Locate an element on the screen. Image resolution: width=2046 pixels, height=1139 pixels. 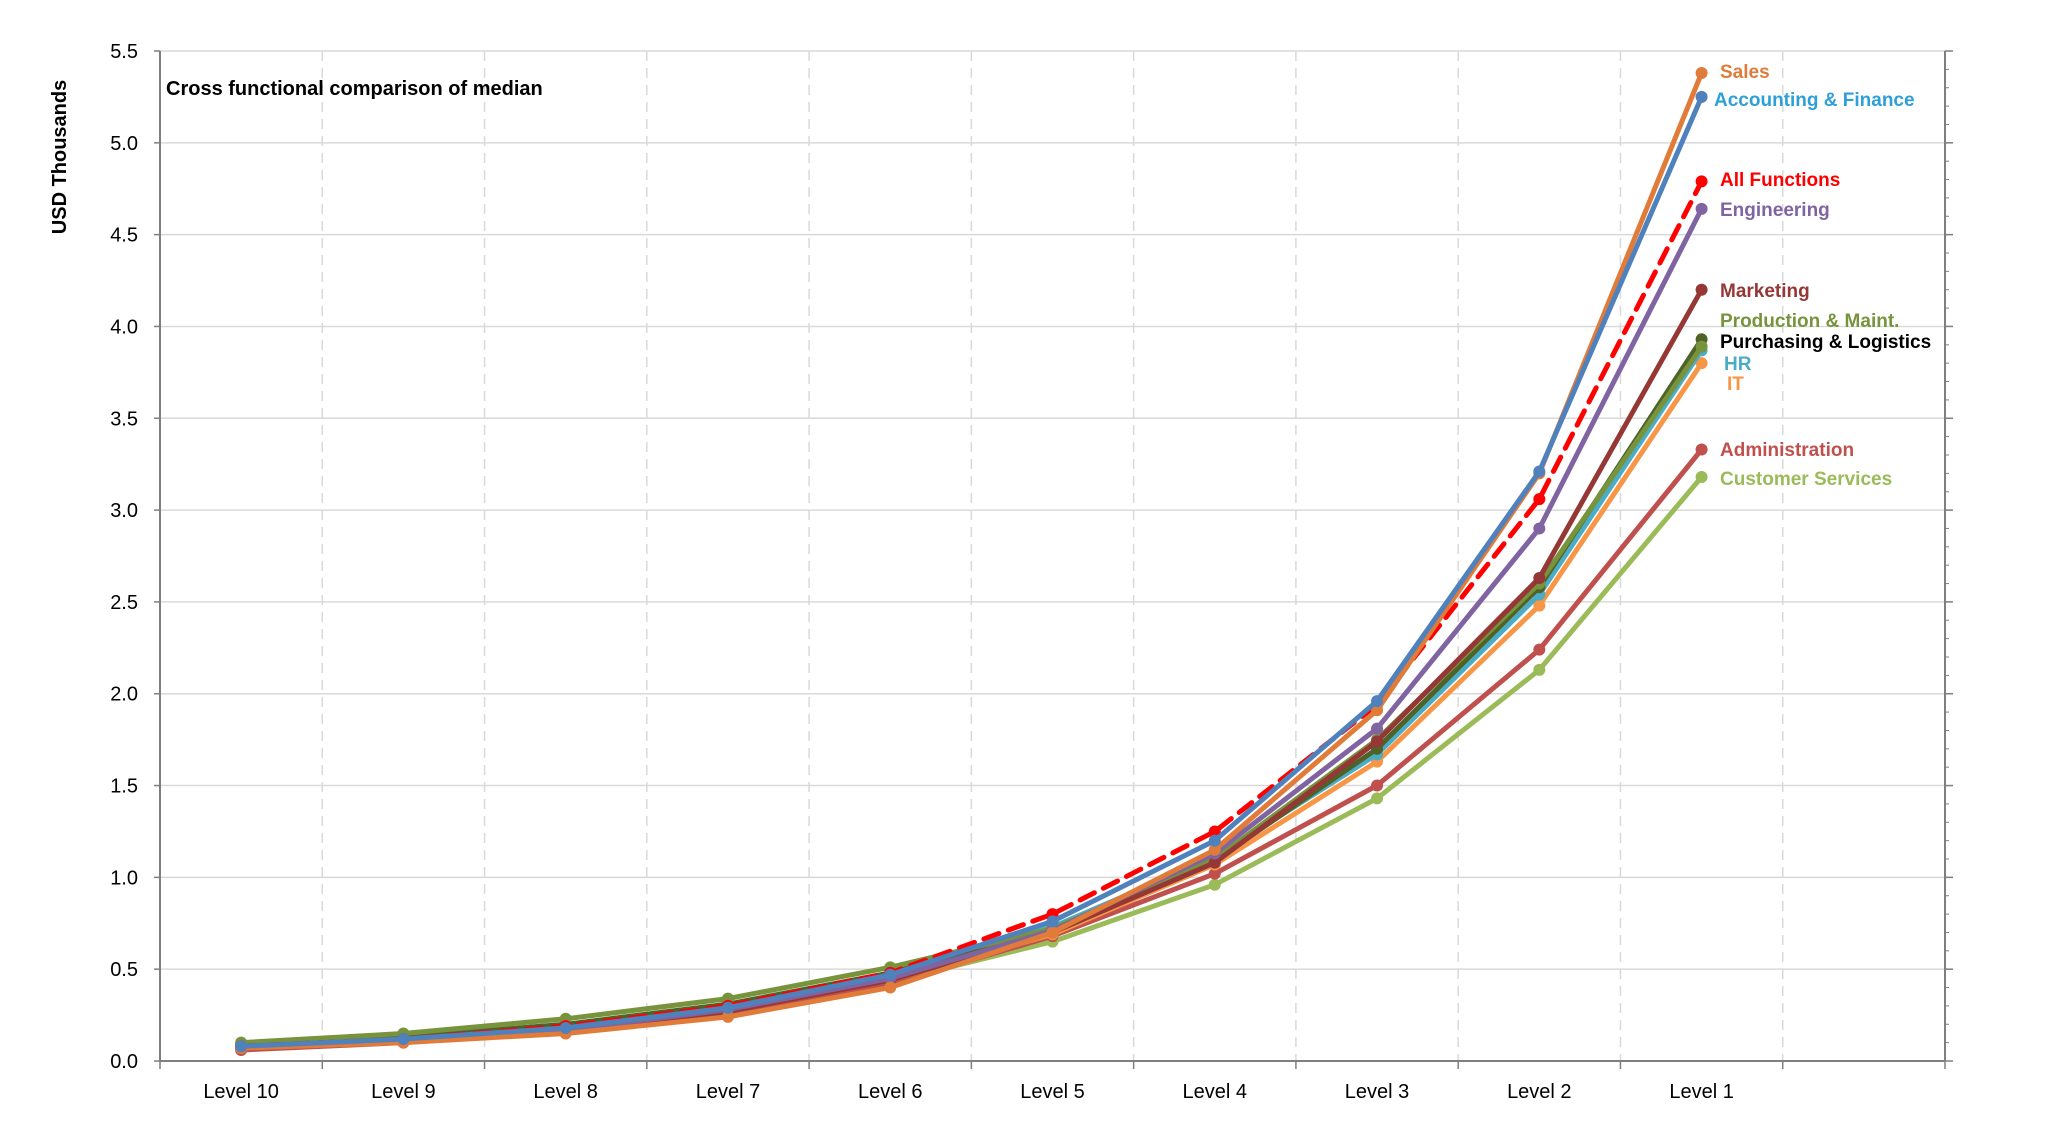
series-end-label: Administration is located at coordinates (1787, 450).